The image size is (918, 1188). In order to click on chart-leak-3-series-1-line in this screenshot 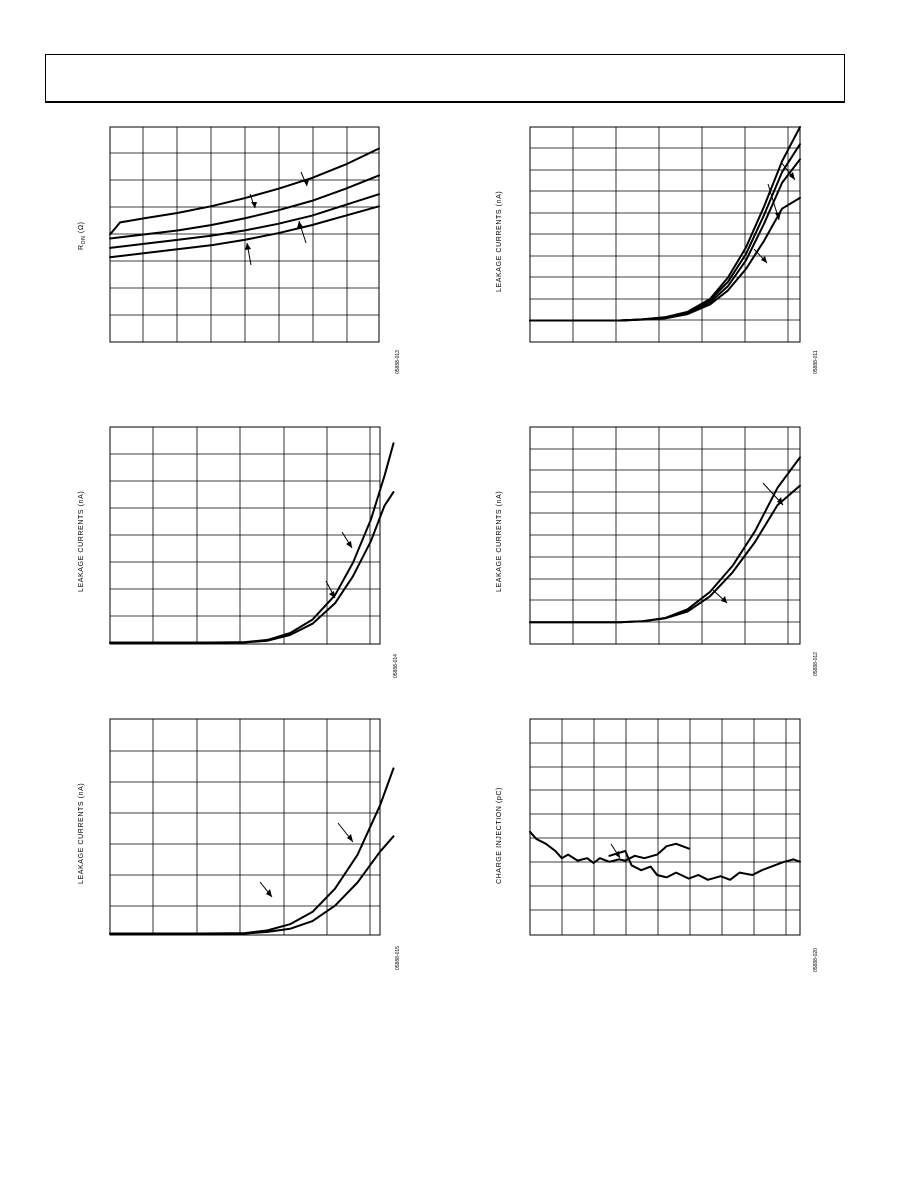, I will do `click(665, 540)`.